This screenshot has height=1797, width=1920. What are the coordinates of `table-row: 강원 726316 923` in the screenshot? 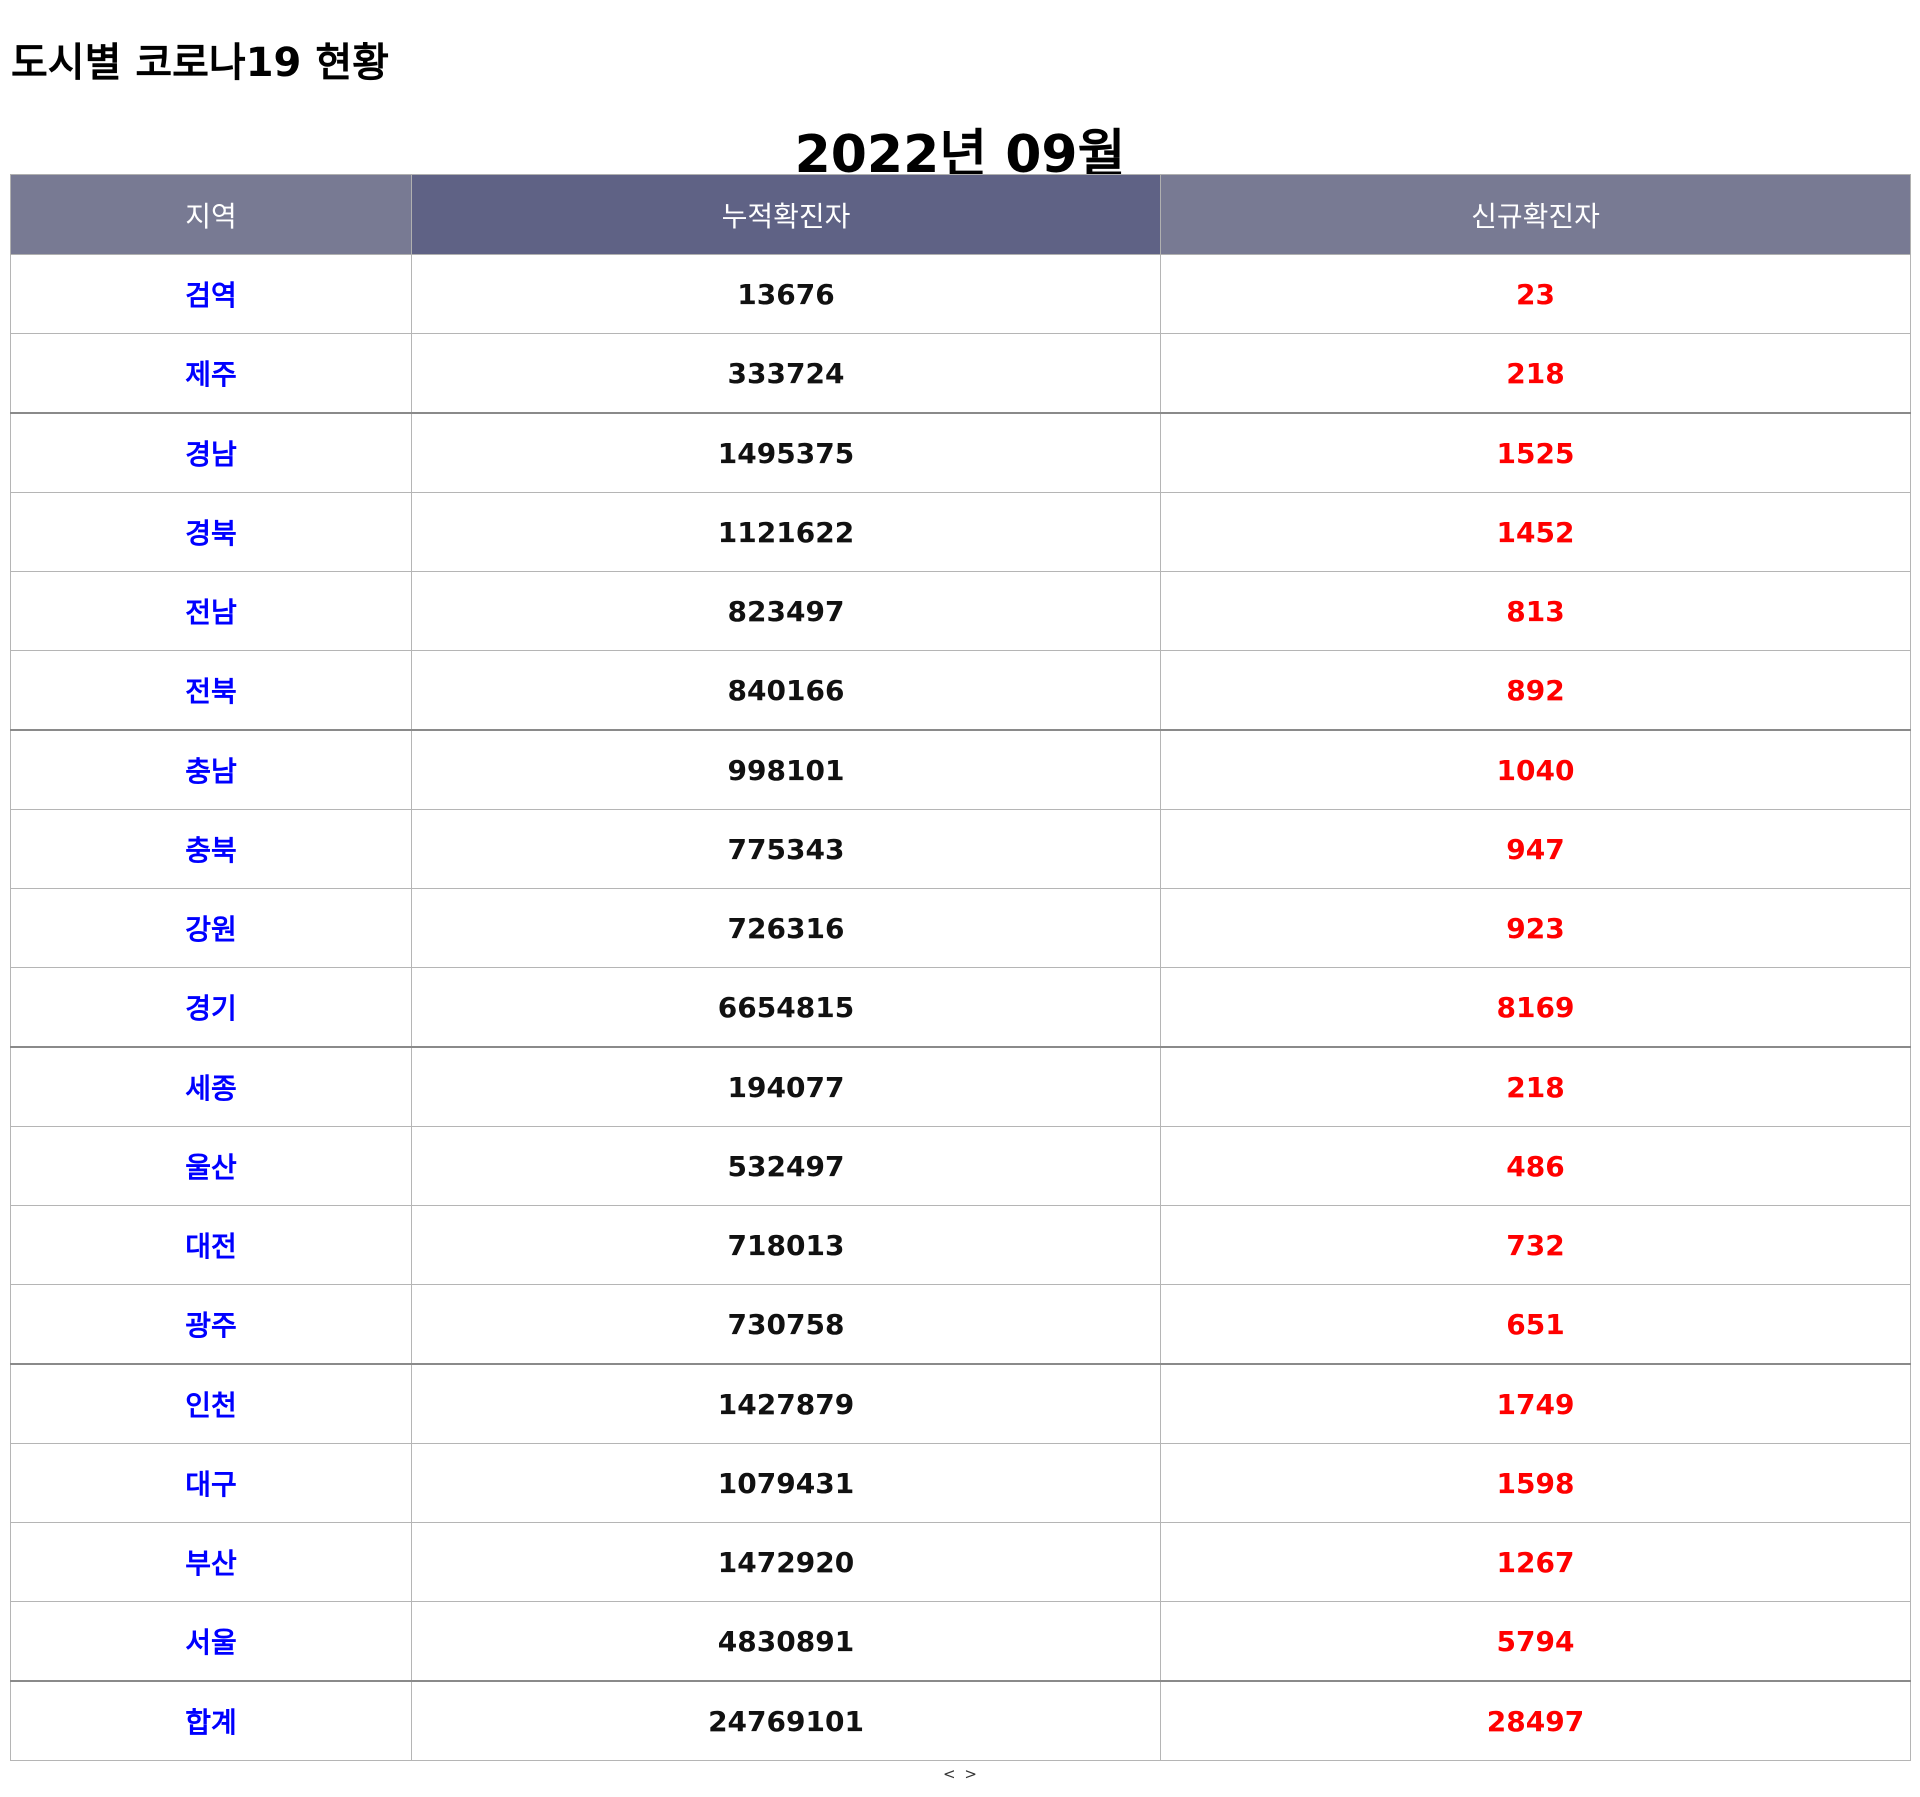 It's located at (960, 928).